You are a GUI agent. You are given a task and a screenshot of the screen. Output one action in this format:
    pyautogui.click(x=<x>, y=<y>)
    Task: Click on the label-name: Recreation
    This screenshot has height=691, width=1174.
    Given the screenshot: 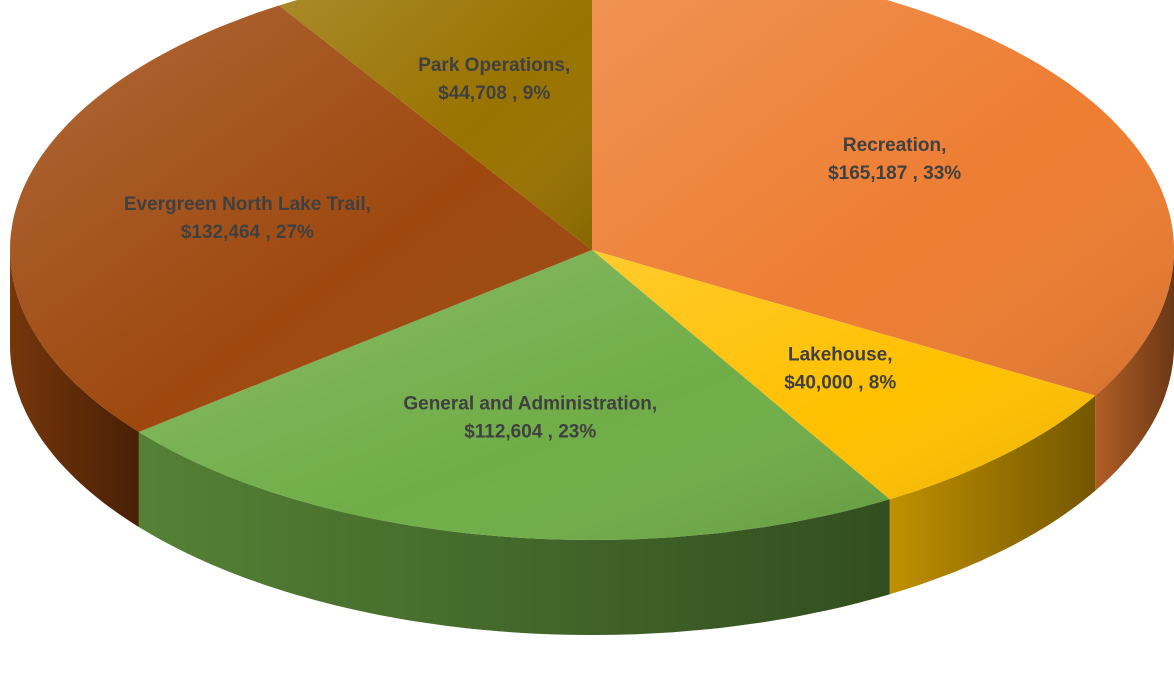 What is the action you would take?
    pyautogui.click(x=892, y=145)
    